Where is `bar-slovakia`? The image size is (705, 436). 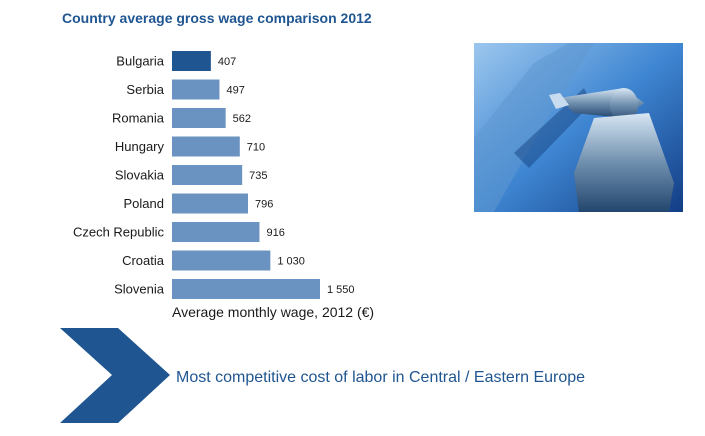 bar-slovakia is located at coordinates (207, 175).